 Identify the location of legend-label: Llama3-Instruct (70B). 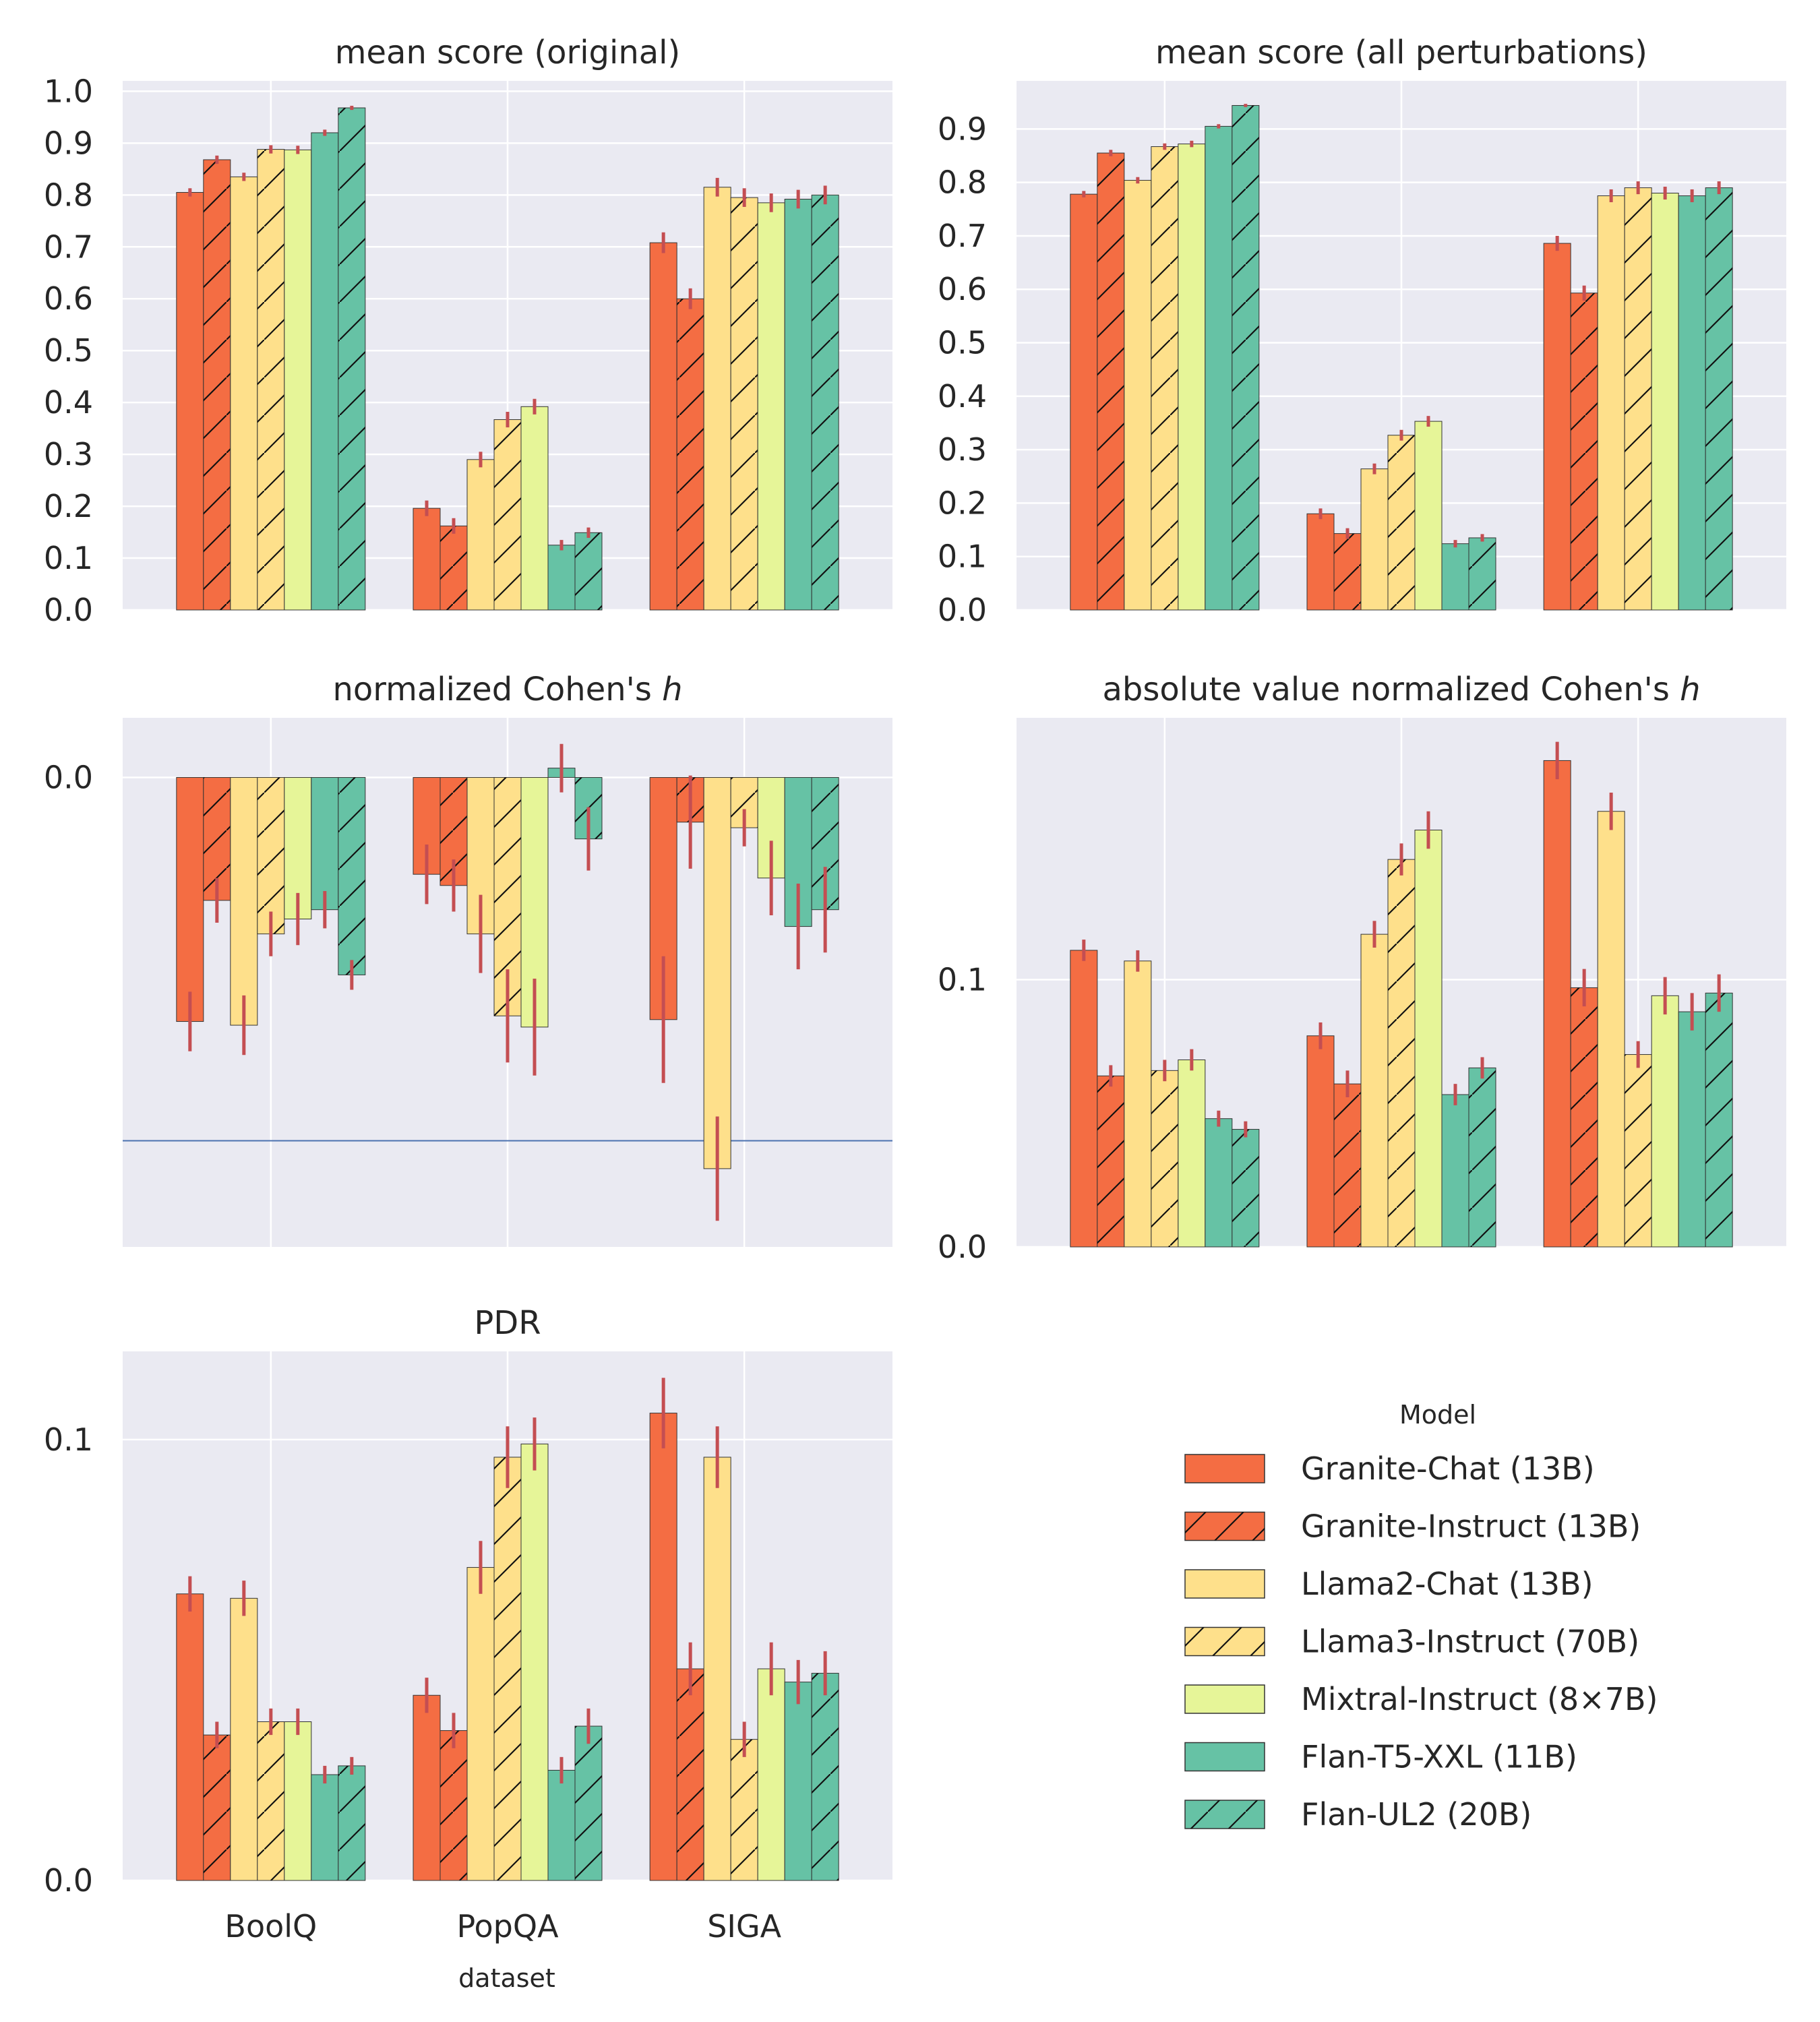
(1470, 1642).